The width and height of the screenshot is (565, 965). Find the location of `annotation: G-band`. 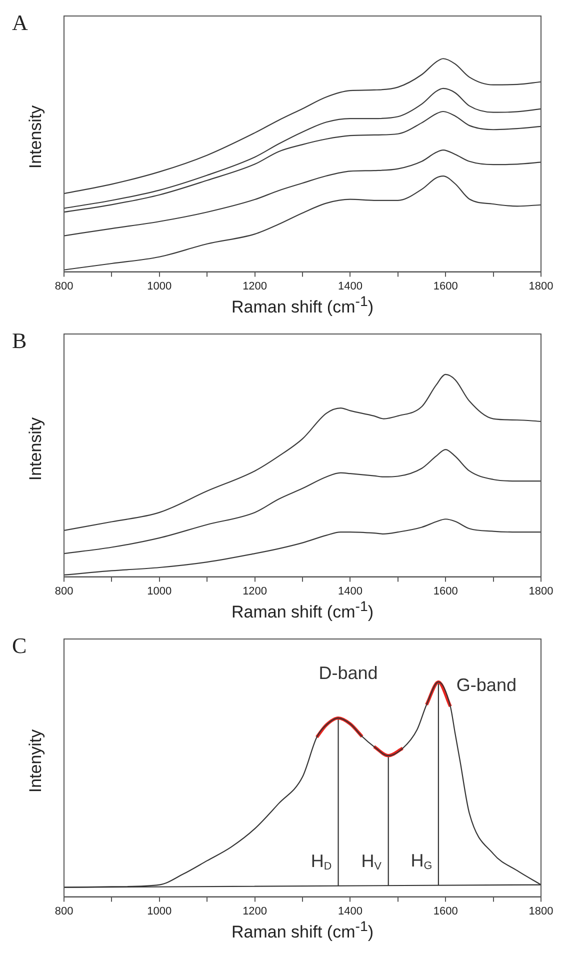

annotation: G-band is located at coordinates (486, 684).